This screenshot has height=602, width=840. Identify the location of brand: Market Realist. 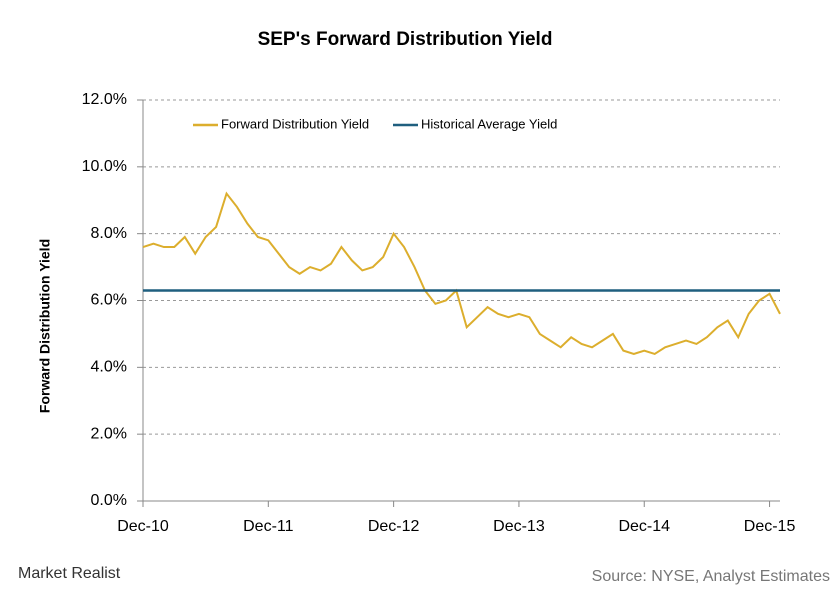
(69, 573).